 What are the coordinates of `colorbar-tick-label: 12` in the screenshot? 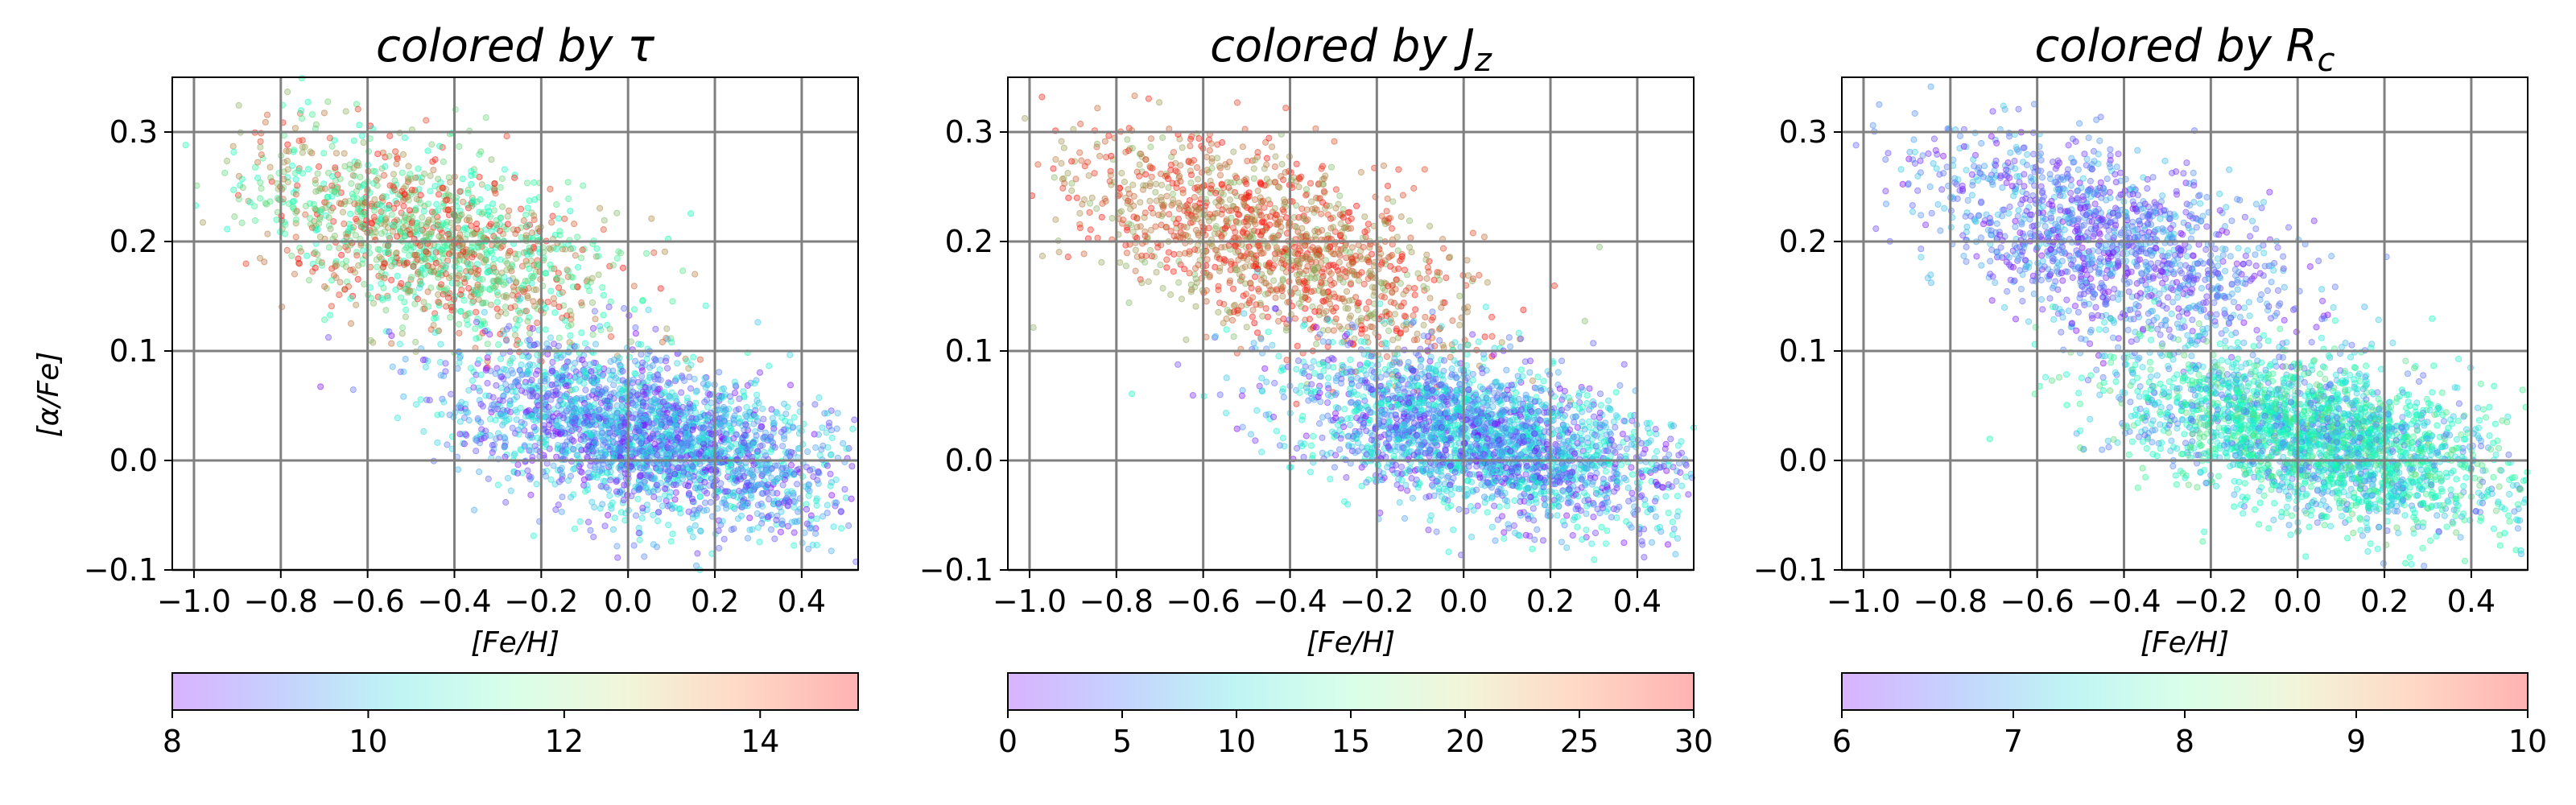 It's located at (564, 741).